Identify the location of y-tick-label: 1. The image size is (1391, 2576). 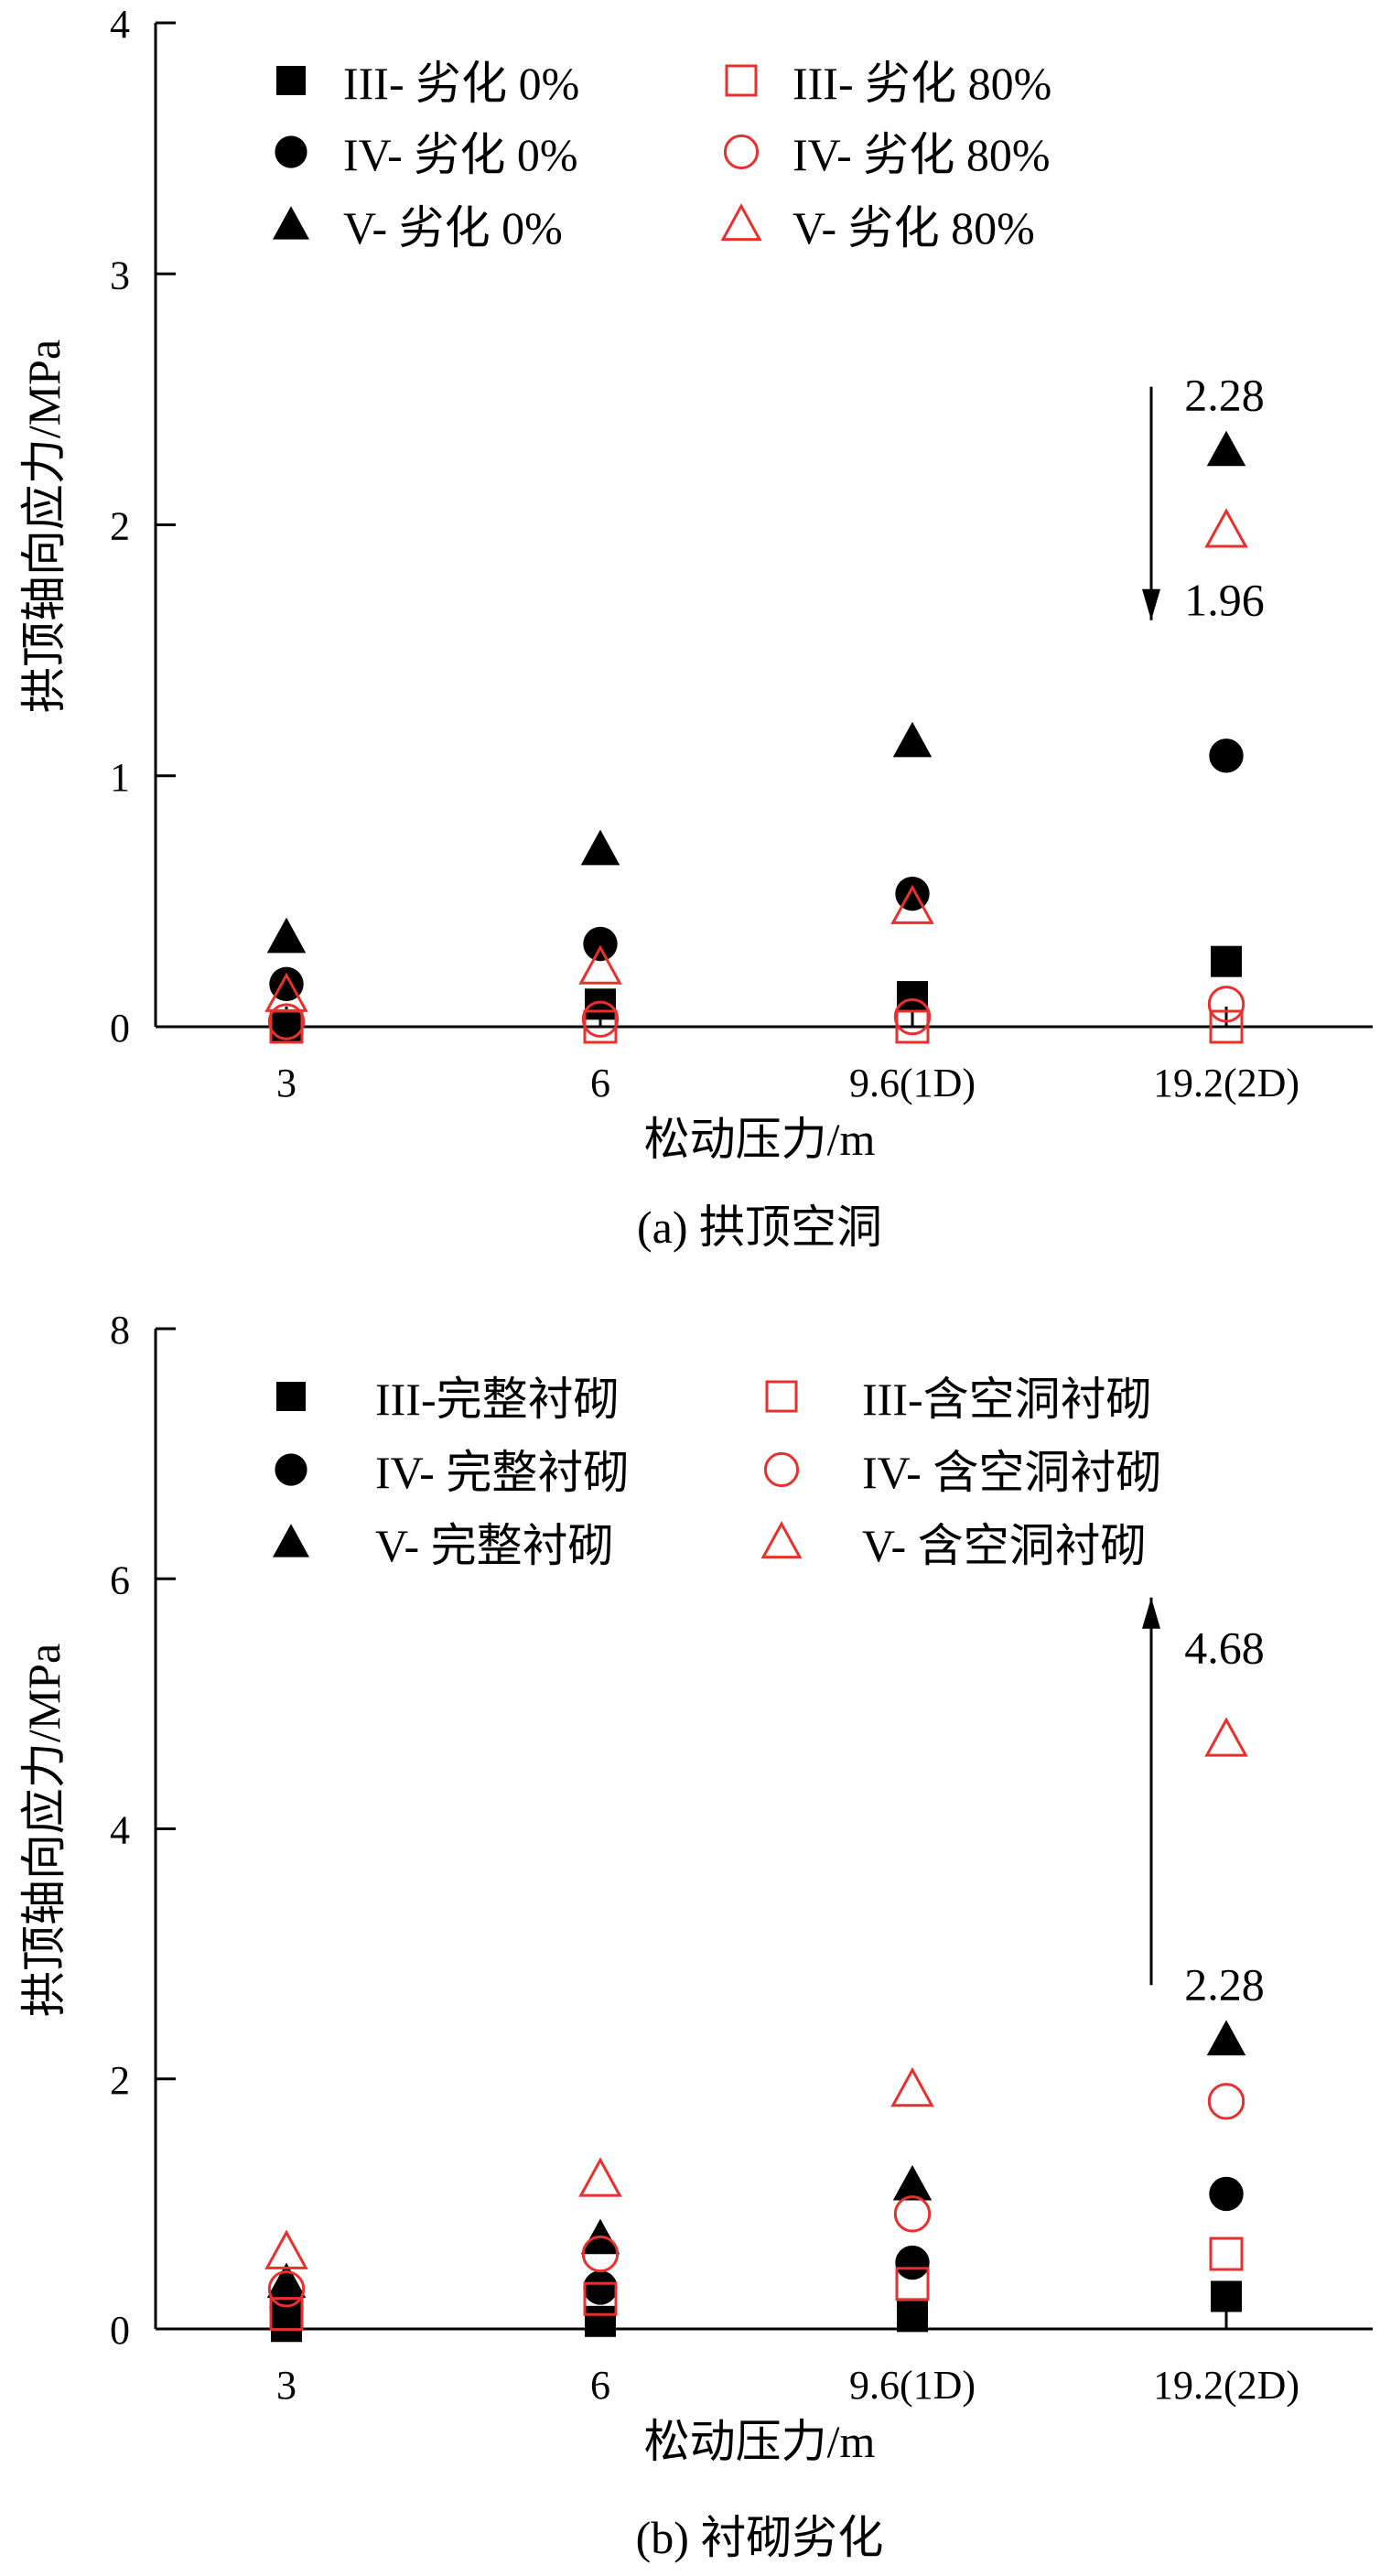
(120, 777).